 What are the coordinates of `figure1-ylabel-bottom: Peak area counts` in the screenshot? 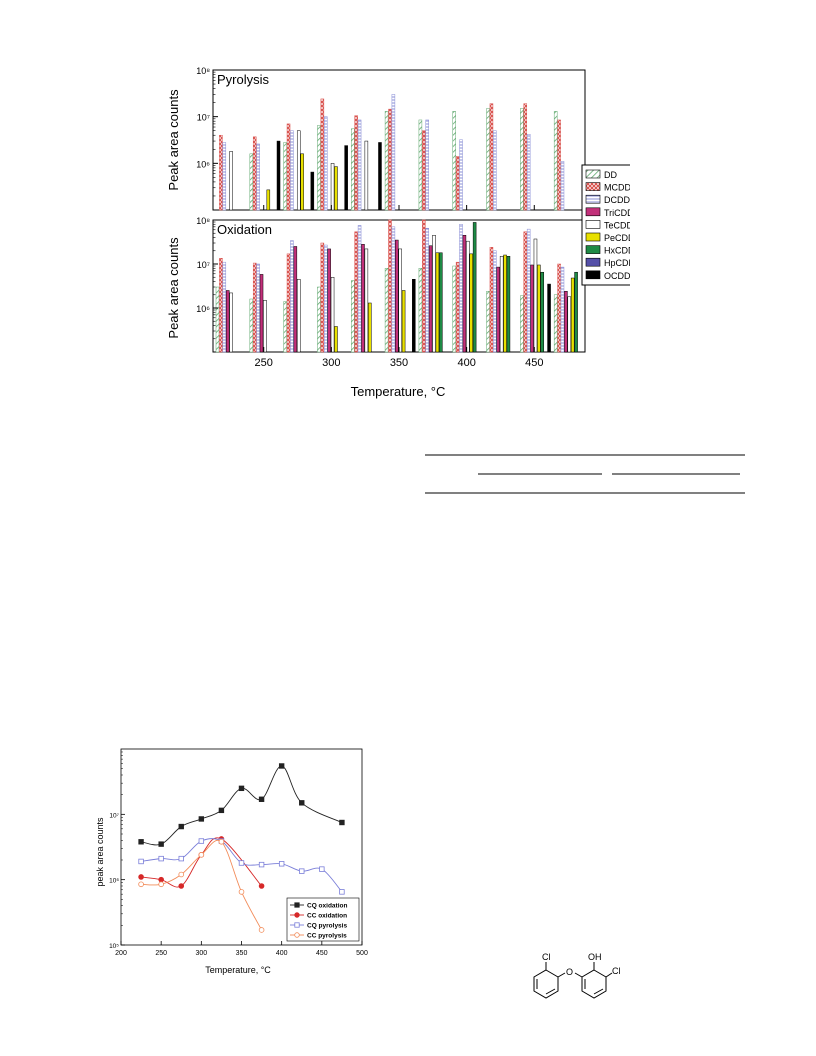 It's located at (173, 288).